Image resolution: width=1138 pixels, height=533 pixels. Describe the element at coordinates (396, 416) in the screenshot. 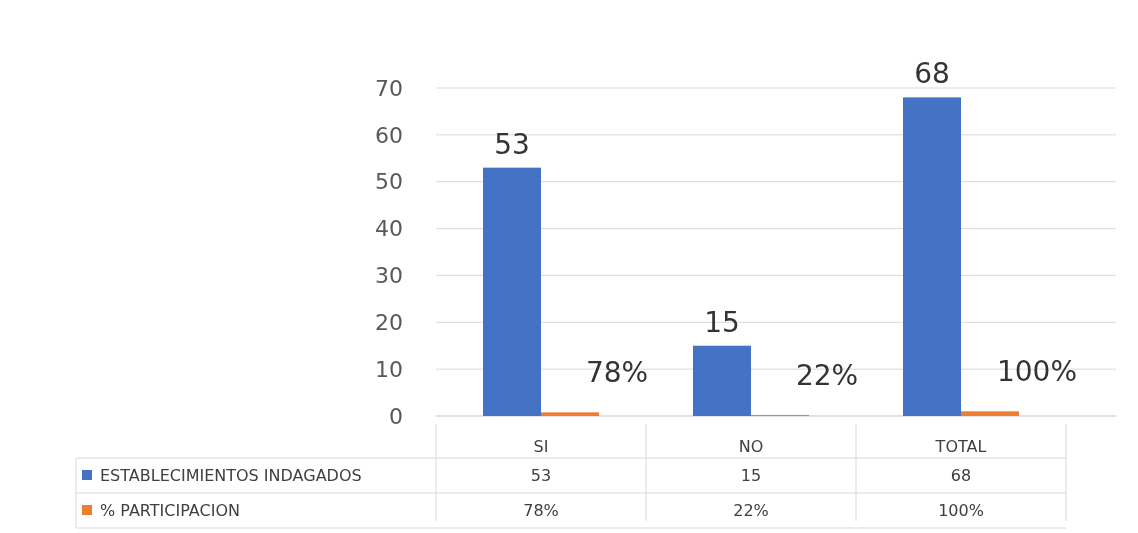

I see `y-tick-label: 0` at that location.